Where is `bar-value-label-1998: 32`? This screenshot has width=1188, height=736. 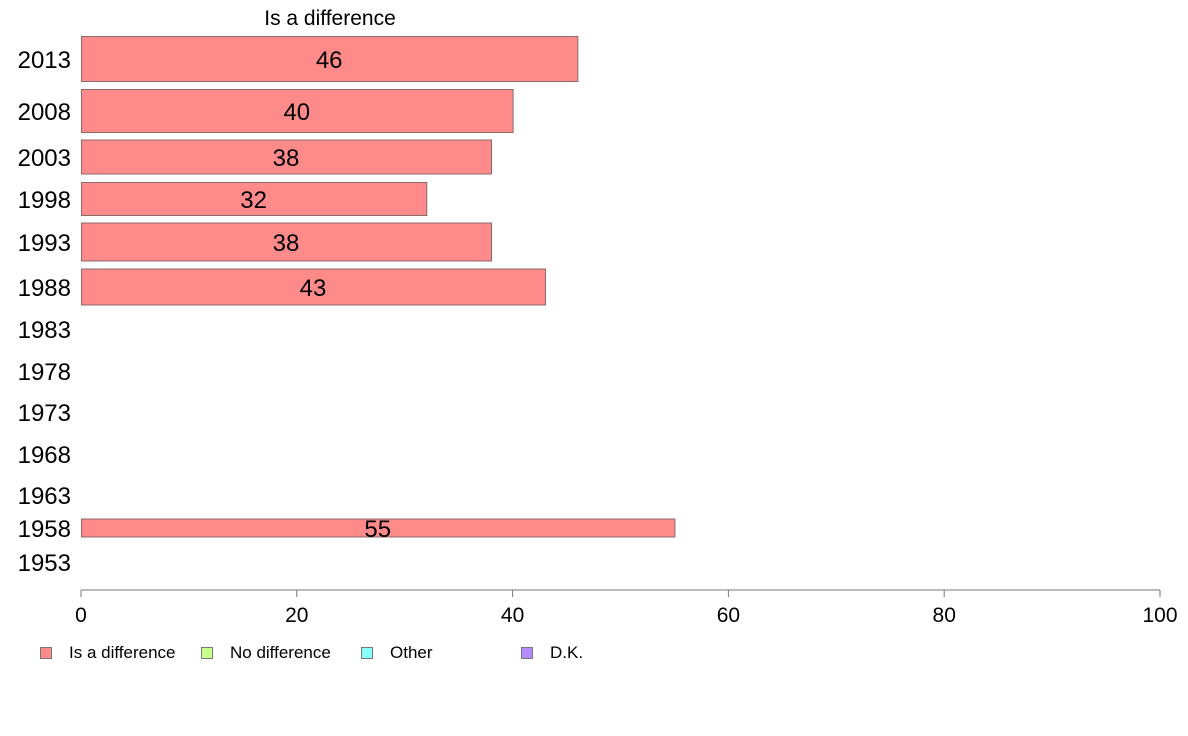 bar-value-label-1998: 32 is located at coordinates (253, 200).